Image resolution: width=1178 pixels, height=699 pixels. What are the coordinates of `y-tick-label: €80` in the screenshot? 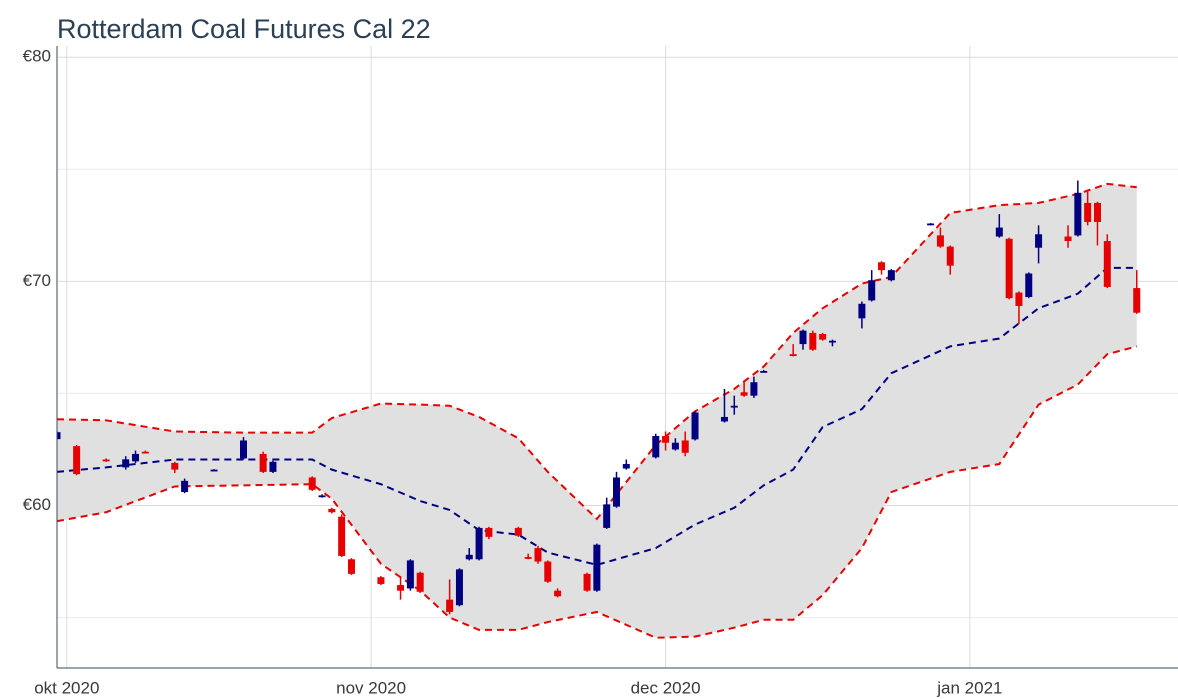 It's located at (37, 56).